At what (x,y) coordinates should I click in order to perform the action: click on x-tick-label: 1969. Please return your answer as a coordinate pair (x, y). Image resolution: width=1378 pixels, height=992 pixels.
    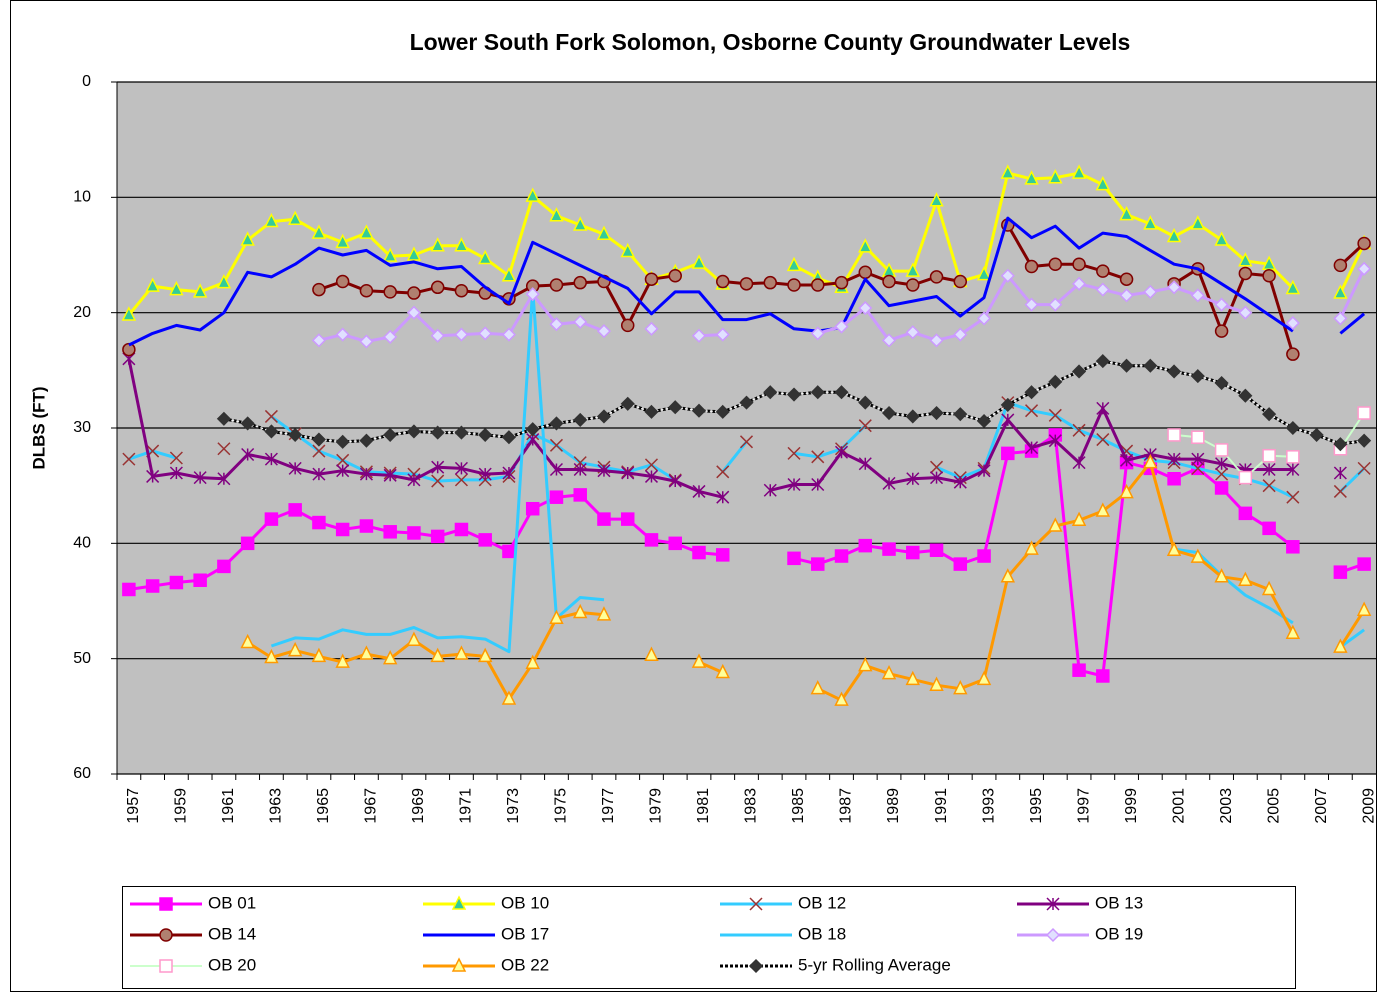
    Looking at the image, I should click on (418, 806).